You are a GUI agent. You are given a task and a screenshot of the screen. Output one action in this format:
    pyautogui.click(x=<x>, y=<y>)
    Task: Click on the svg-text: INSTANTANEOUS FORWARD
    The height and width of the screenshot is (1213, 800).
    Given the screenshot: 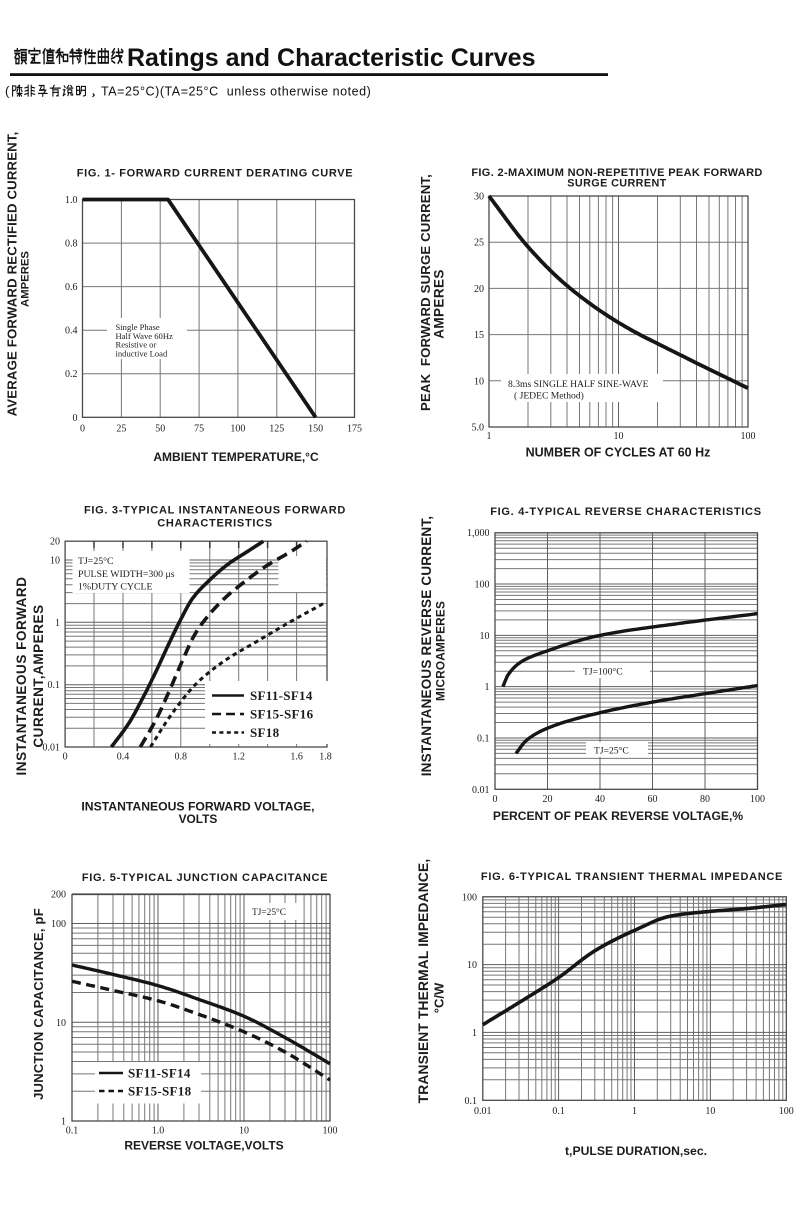 What is the action you would take?
    pyautogui.click(x=21, y=675)
    